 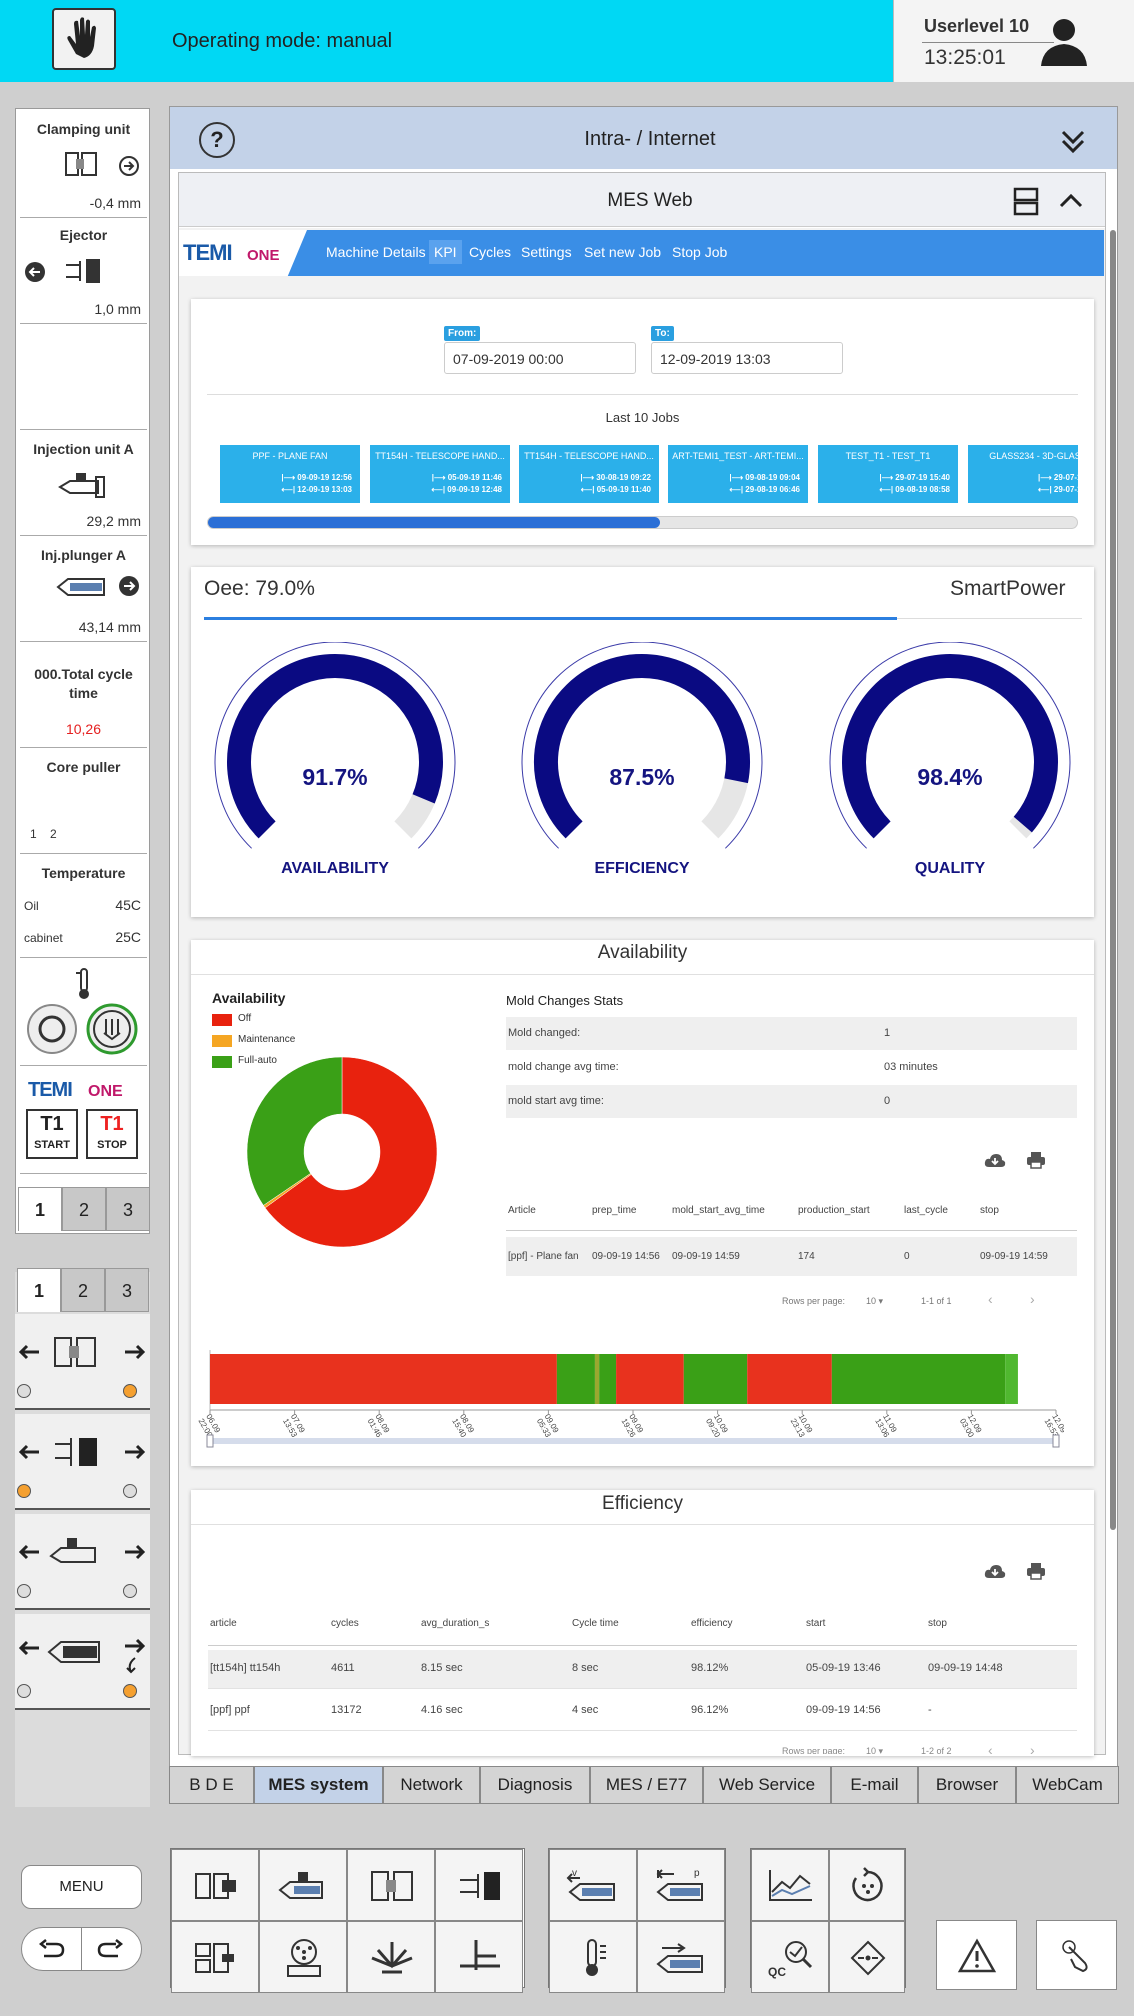 What do you see at coordinates (376, 252) in the screenshot?
I see `nav-machine-details: Machine Details` at bounding box center [376, 252].